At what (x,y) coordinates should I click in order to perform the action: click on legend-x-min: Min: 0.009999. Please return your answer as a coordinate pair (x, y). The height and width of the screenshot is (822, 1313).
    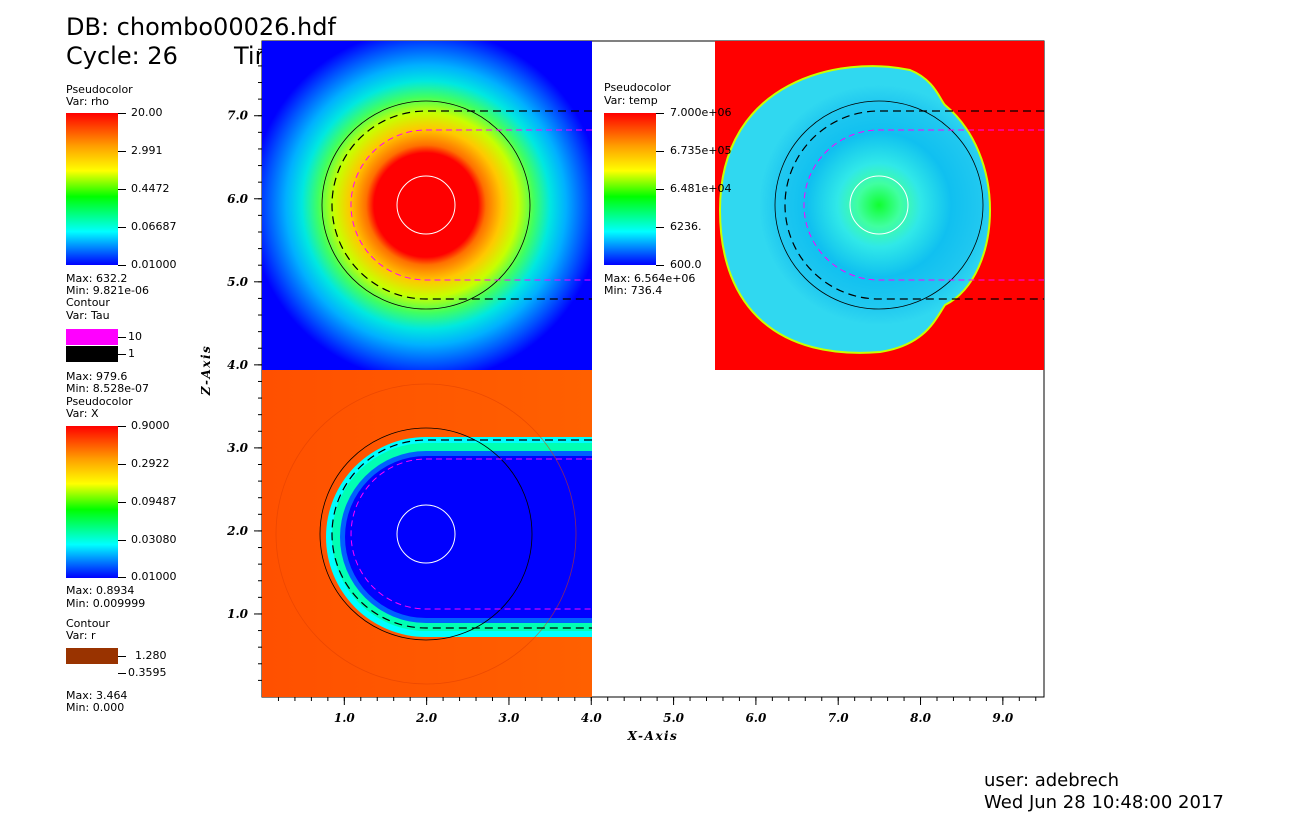
    Looking at the image, I should click on (106, 603).